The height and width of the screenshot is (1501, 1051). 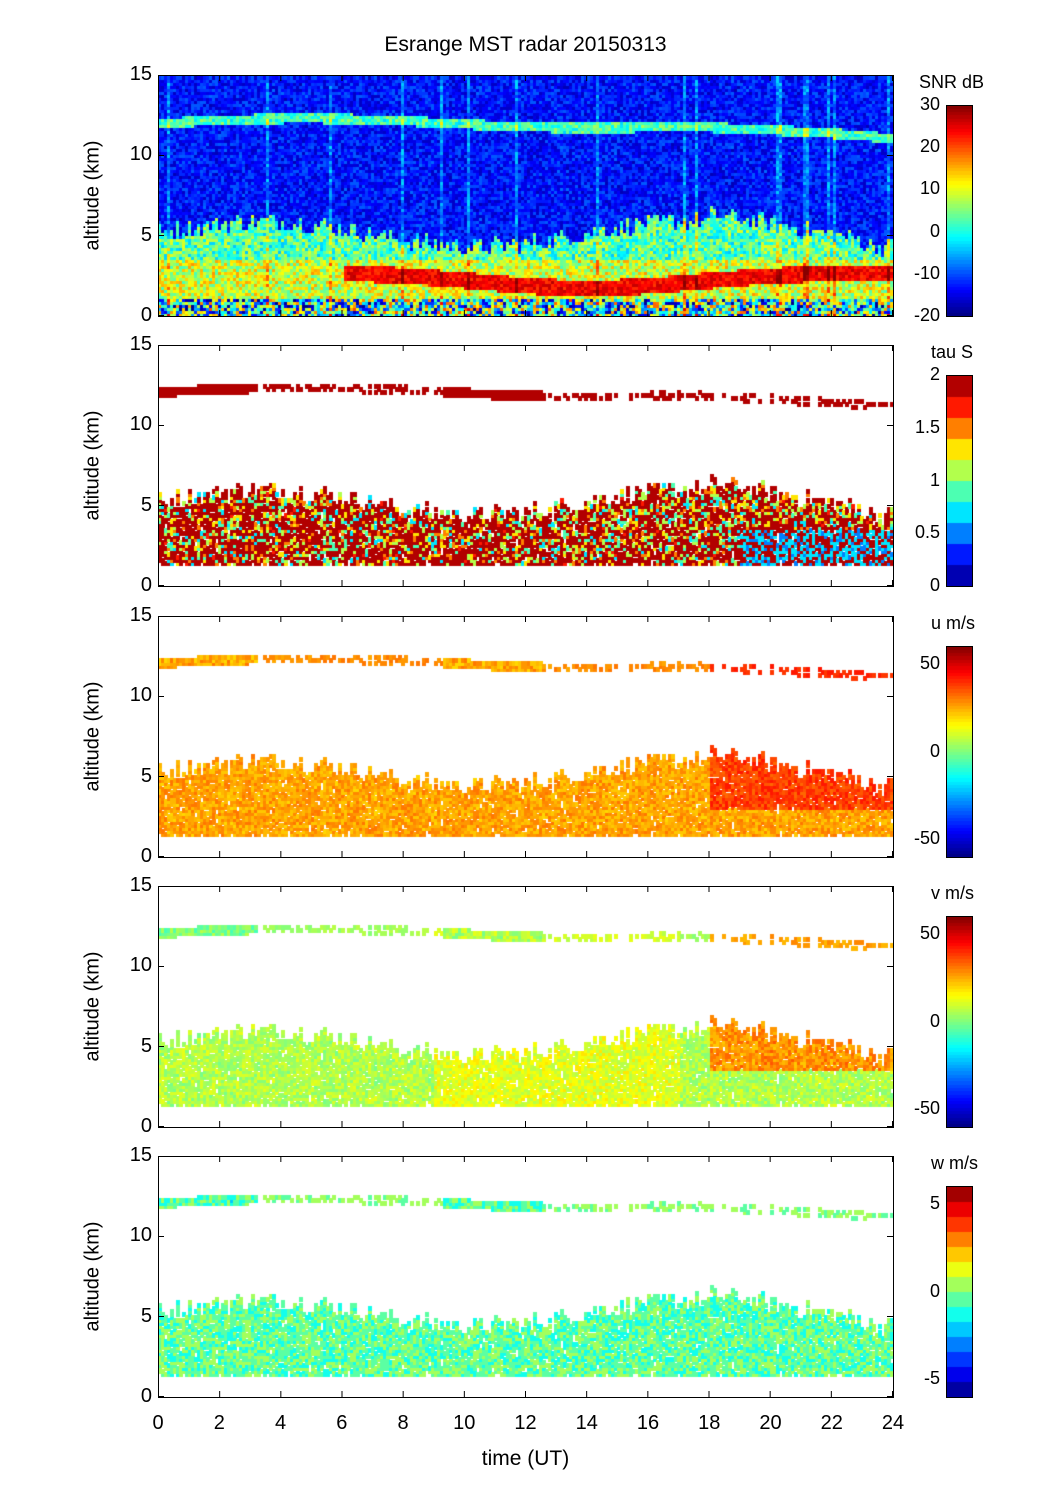 I want to click on panel-w, so click(x=526, y=1277).